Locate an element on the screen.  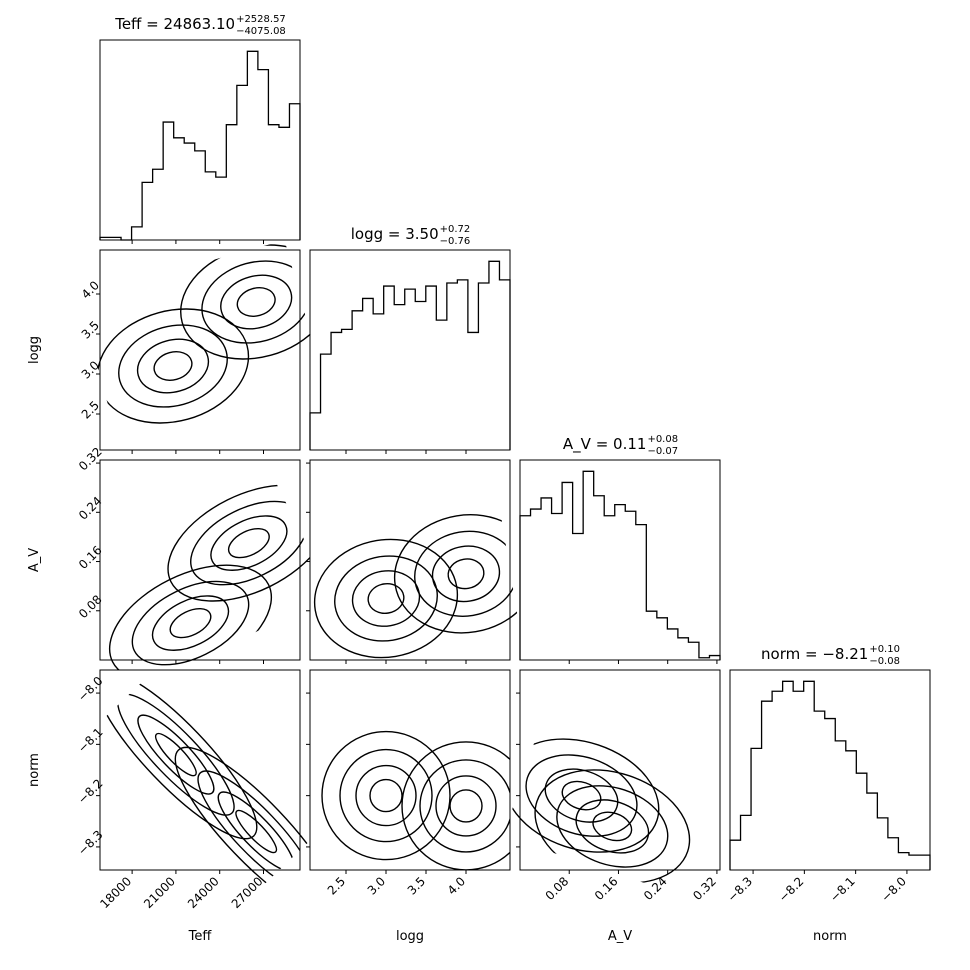
x-tick-label: 3.5 is located at coordinates (416, 885).